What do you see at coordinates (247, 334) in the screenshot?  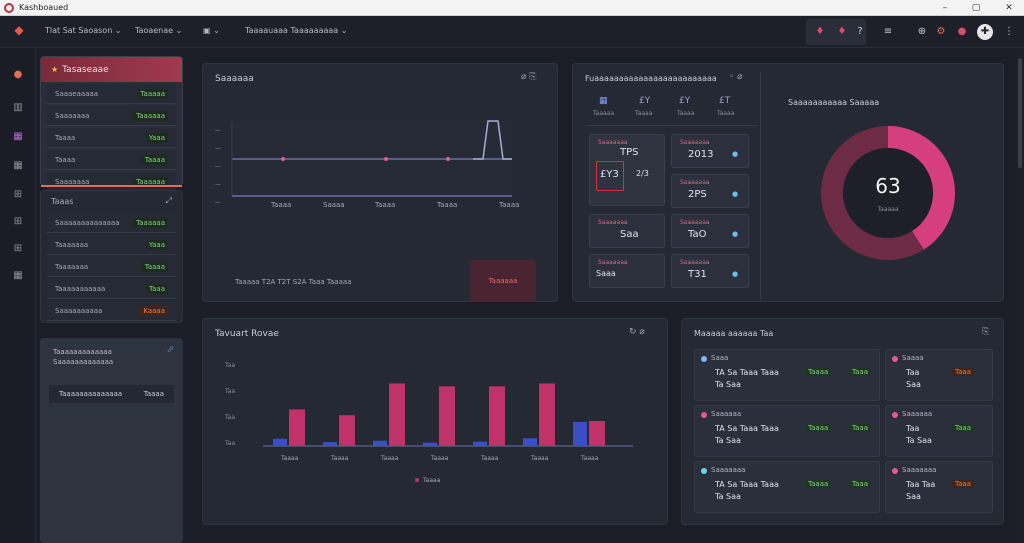 I see `bar-chart-title: Tavuart Rovae` at bounding box center [247, 334].